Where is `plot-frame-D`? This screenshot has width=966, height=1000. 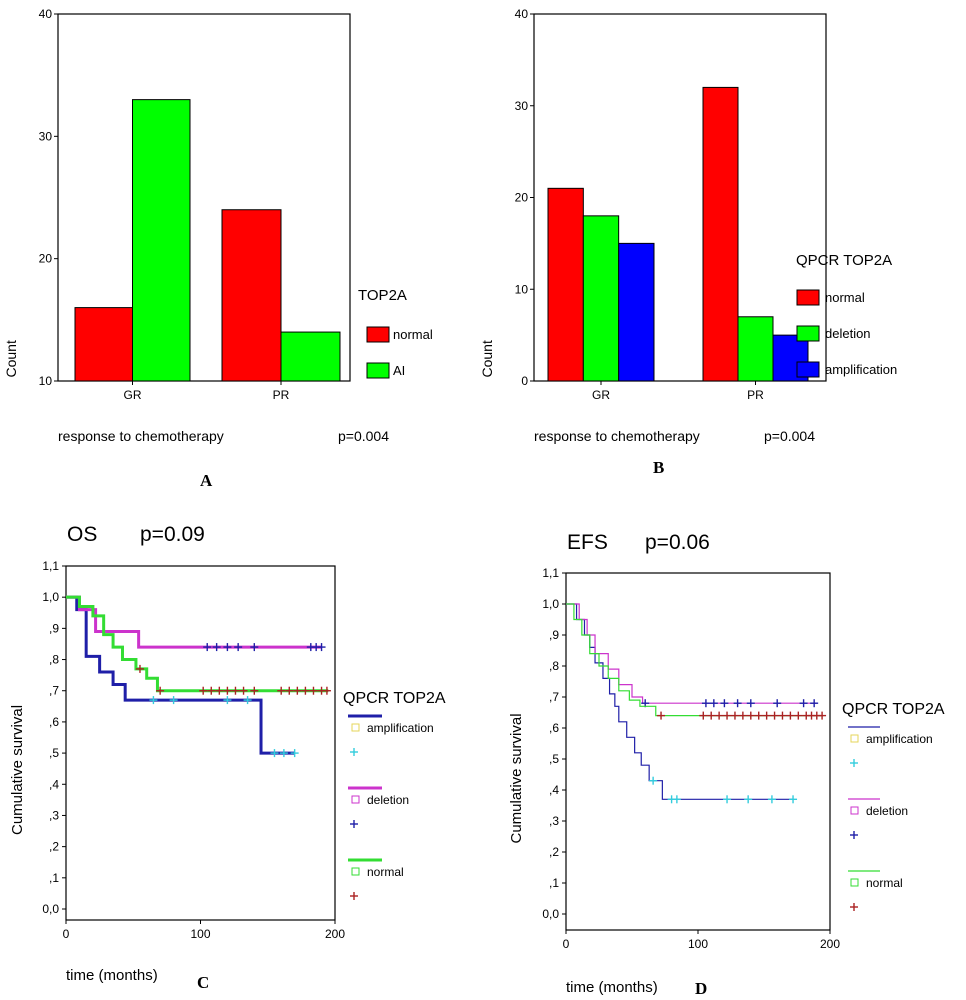
plot-frame-D is located at coordinates (698, 751).